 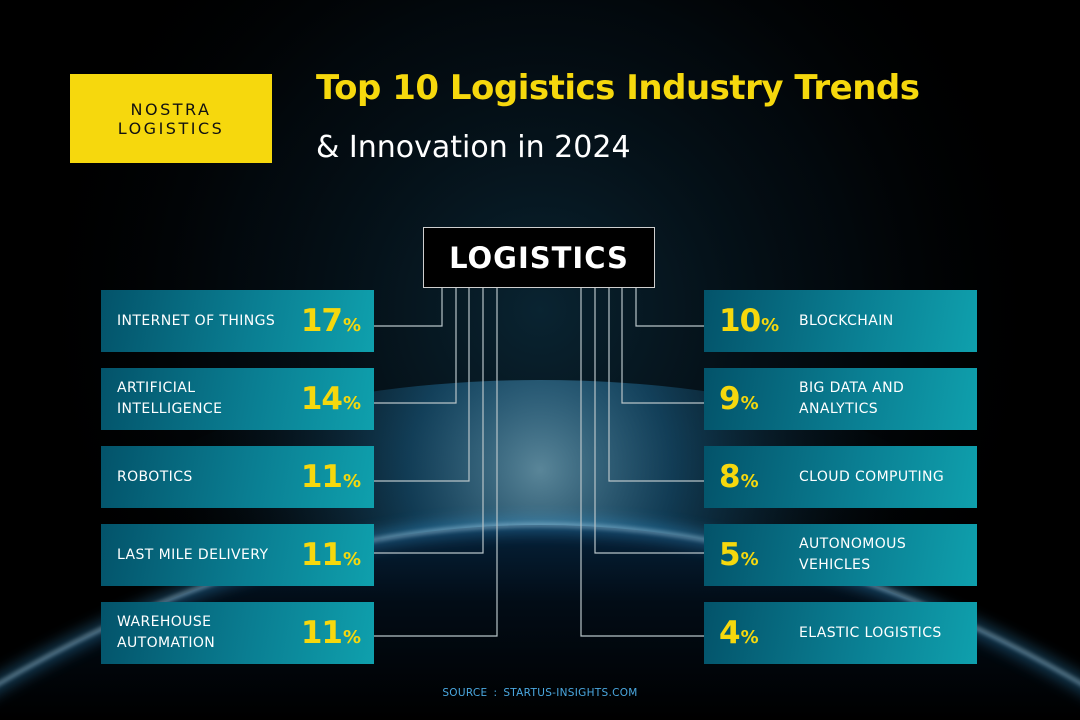 I want to click on trend-label: AUTONOMOUS VEHICLES, so click(x=853, y=554).